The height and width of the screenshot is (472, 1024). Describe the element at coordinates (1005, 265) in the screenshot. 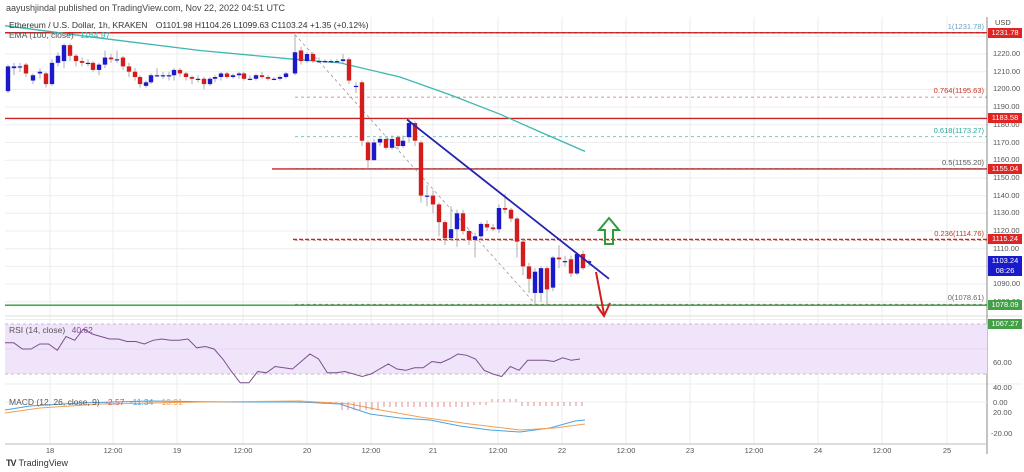

I see `price-tag: 1103.24 08:26` at that location.